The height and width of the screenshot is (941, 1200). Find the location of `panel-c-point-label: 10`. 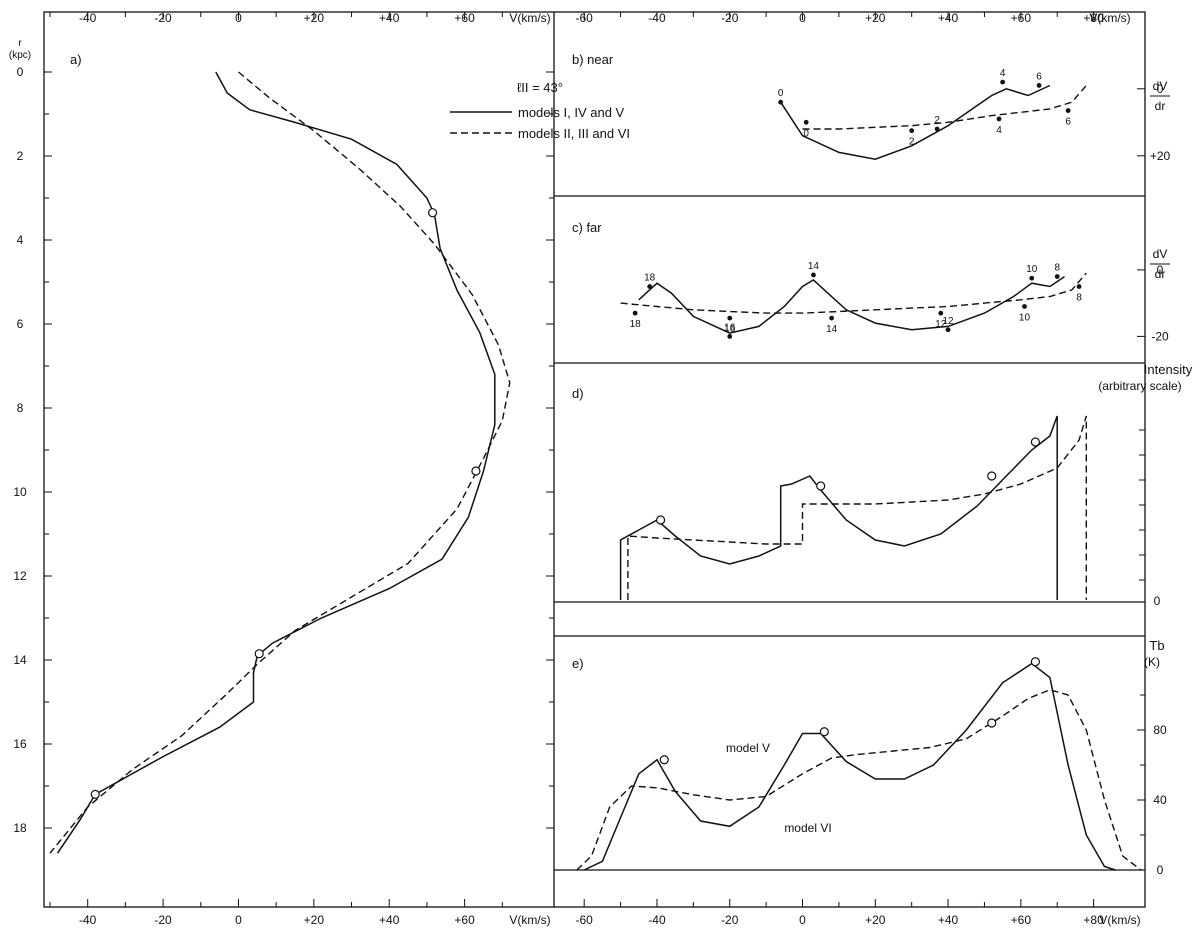

panel-c-point-label: 10 is located at coordinates (1025, 317).